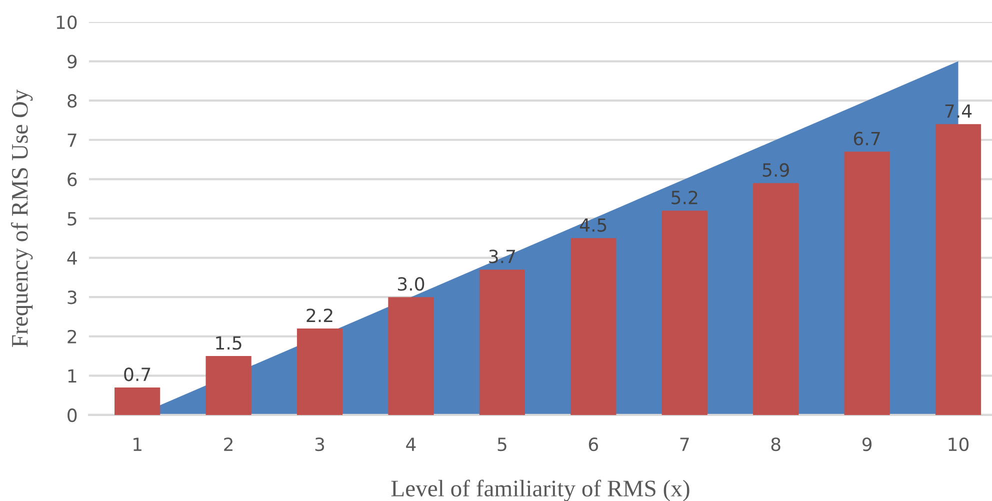 This screenshot has height=501, width=992. What do you see at coordinates (229, 343) in the screenshot?
I see `data-label: 1.5` at bounding box center [229, 343].